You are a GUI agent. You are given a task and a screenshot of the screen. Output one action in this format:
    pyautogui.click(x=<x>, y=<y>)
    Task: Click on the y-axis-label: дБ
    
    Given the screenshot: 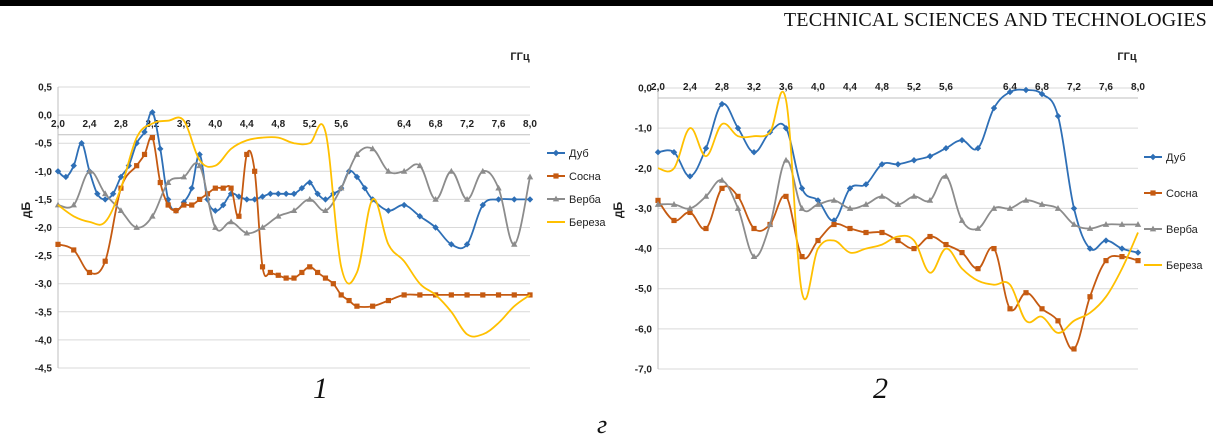 What is the action you would take?
    pyautogui.click(x=618, y=210)
    